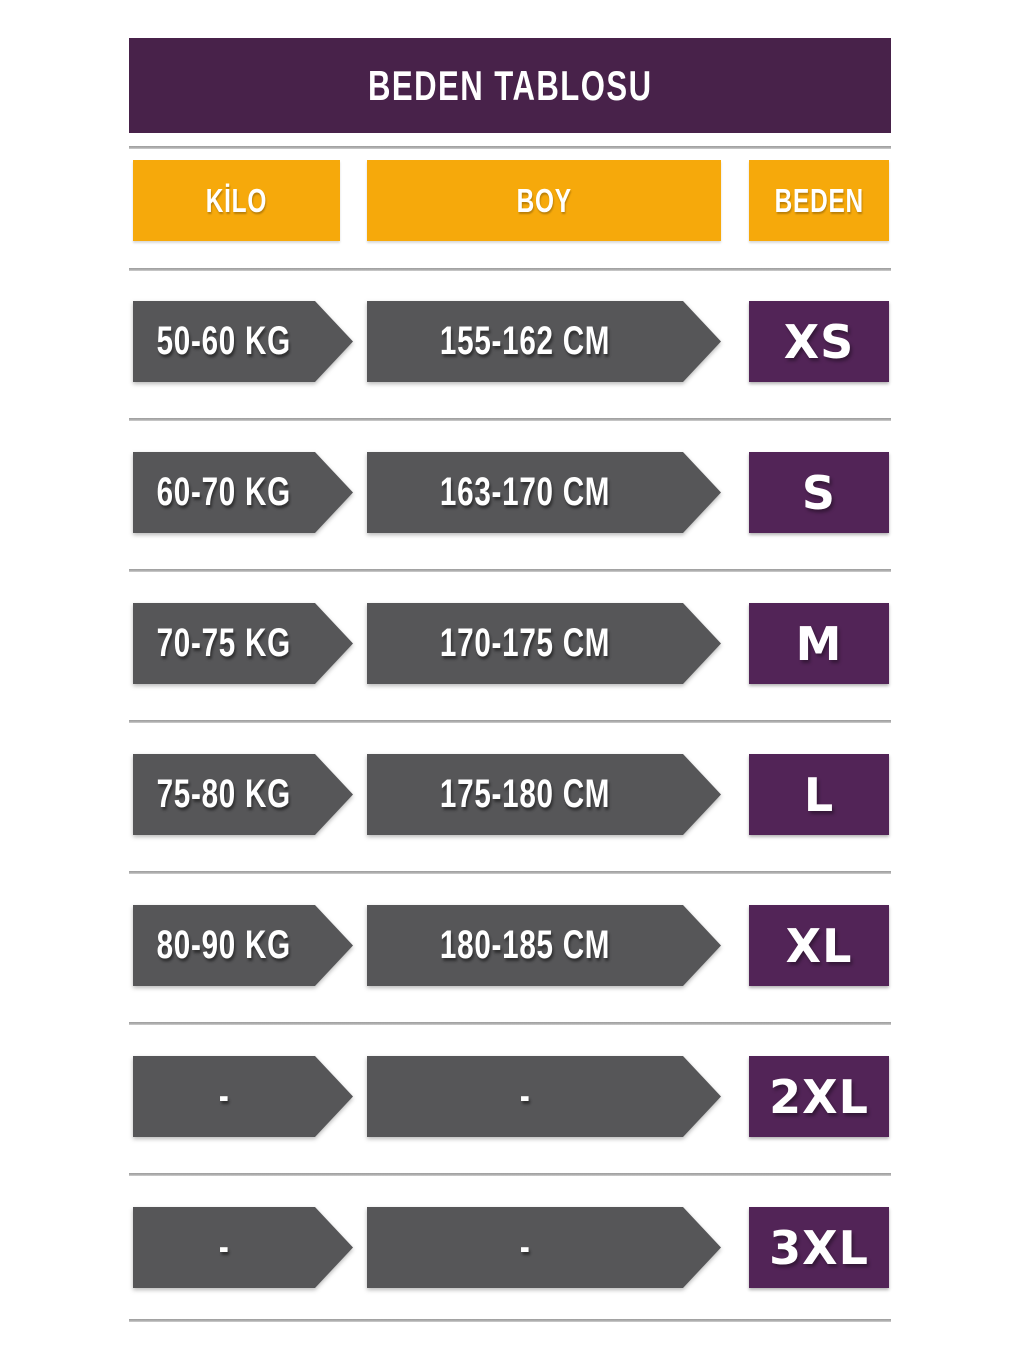  Describe the element at coordinates (224, 341) in the screenshot. I see `weight-value: 50-60 KG` at that location.